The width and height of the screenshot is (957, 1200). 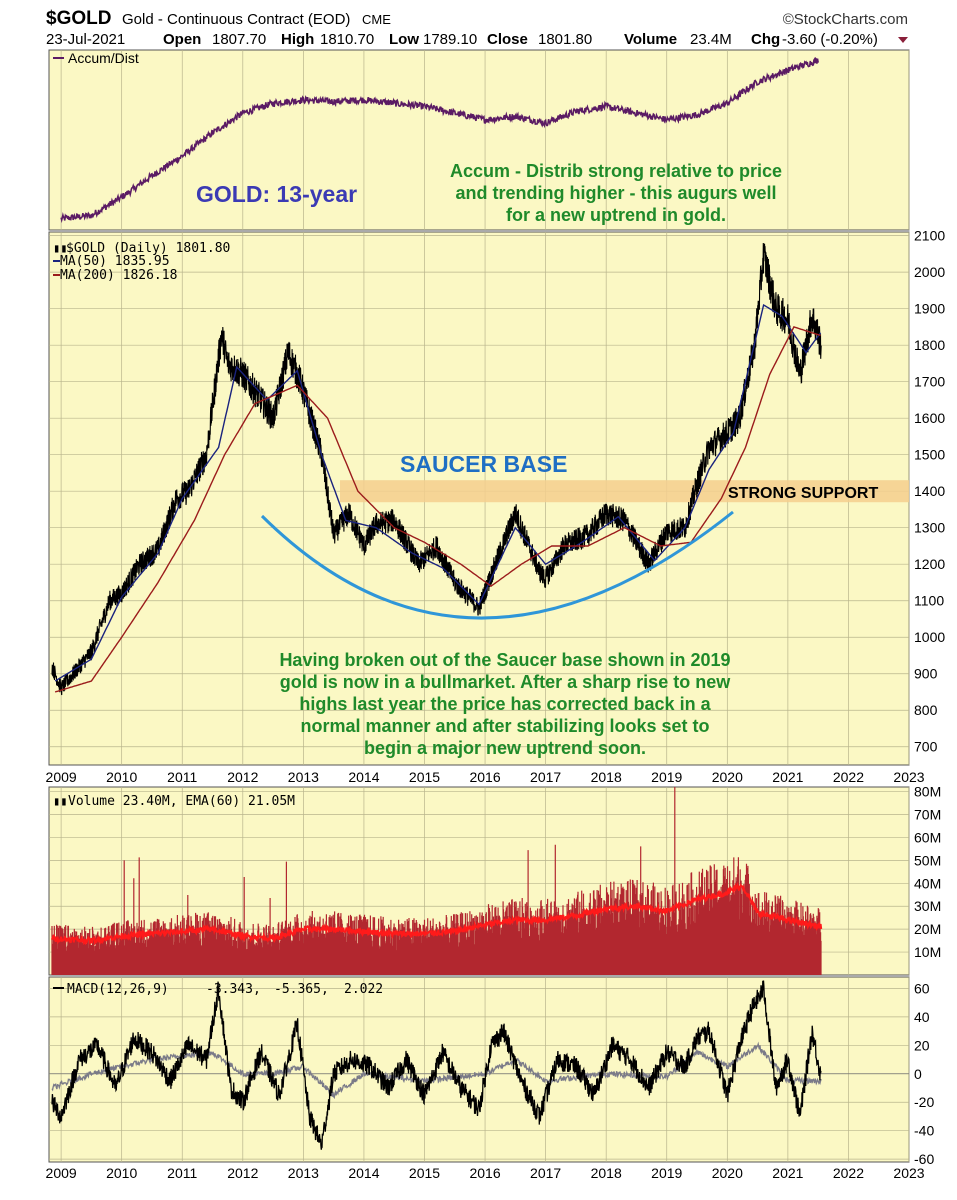 What do you see at coordinates (927, 860) in the screenshot?
I see `volume-y-tick: 50M` at bounding box center [927, 860].